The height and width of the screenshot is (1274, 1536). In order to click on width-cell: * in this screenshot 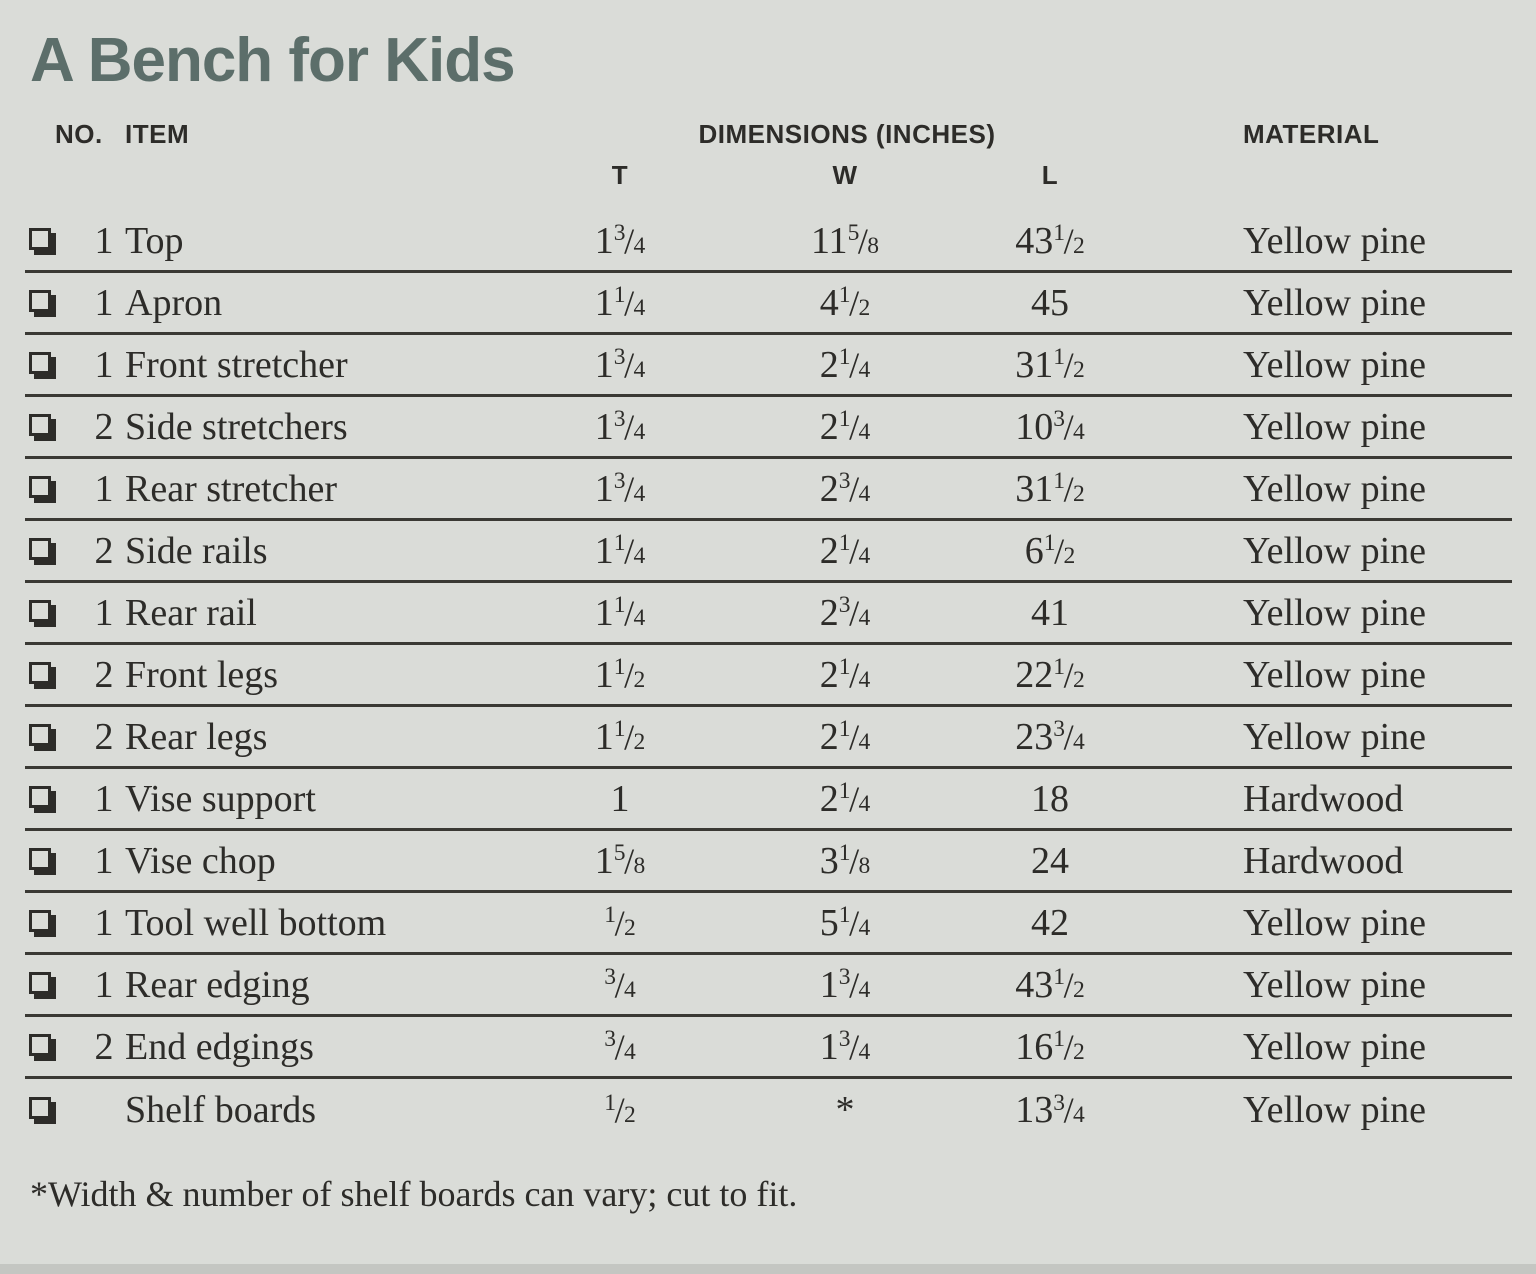, I will do `click(845, 1110)`.